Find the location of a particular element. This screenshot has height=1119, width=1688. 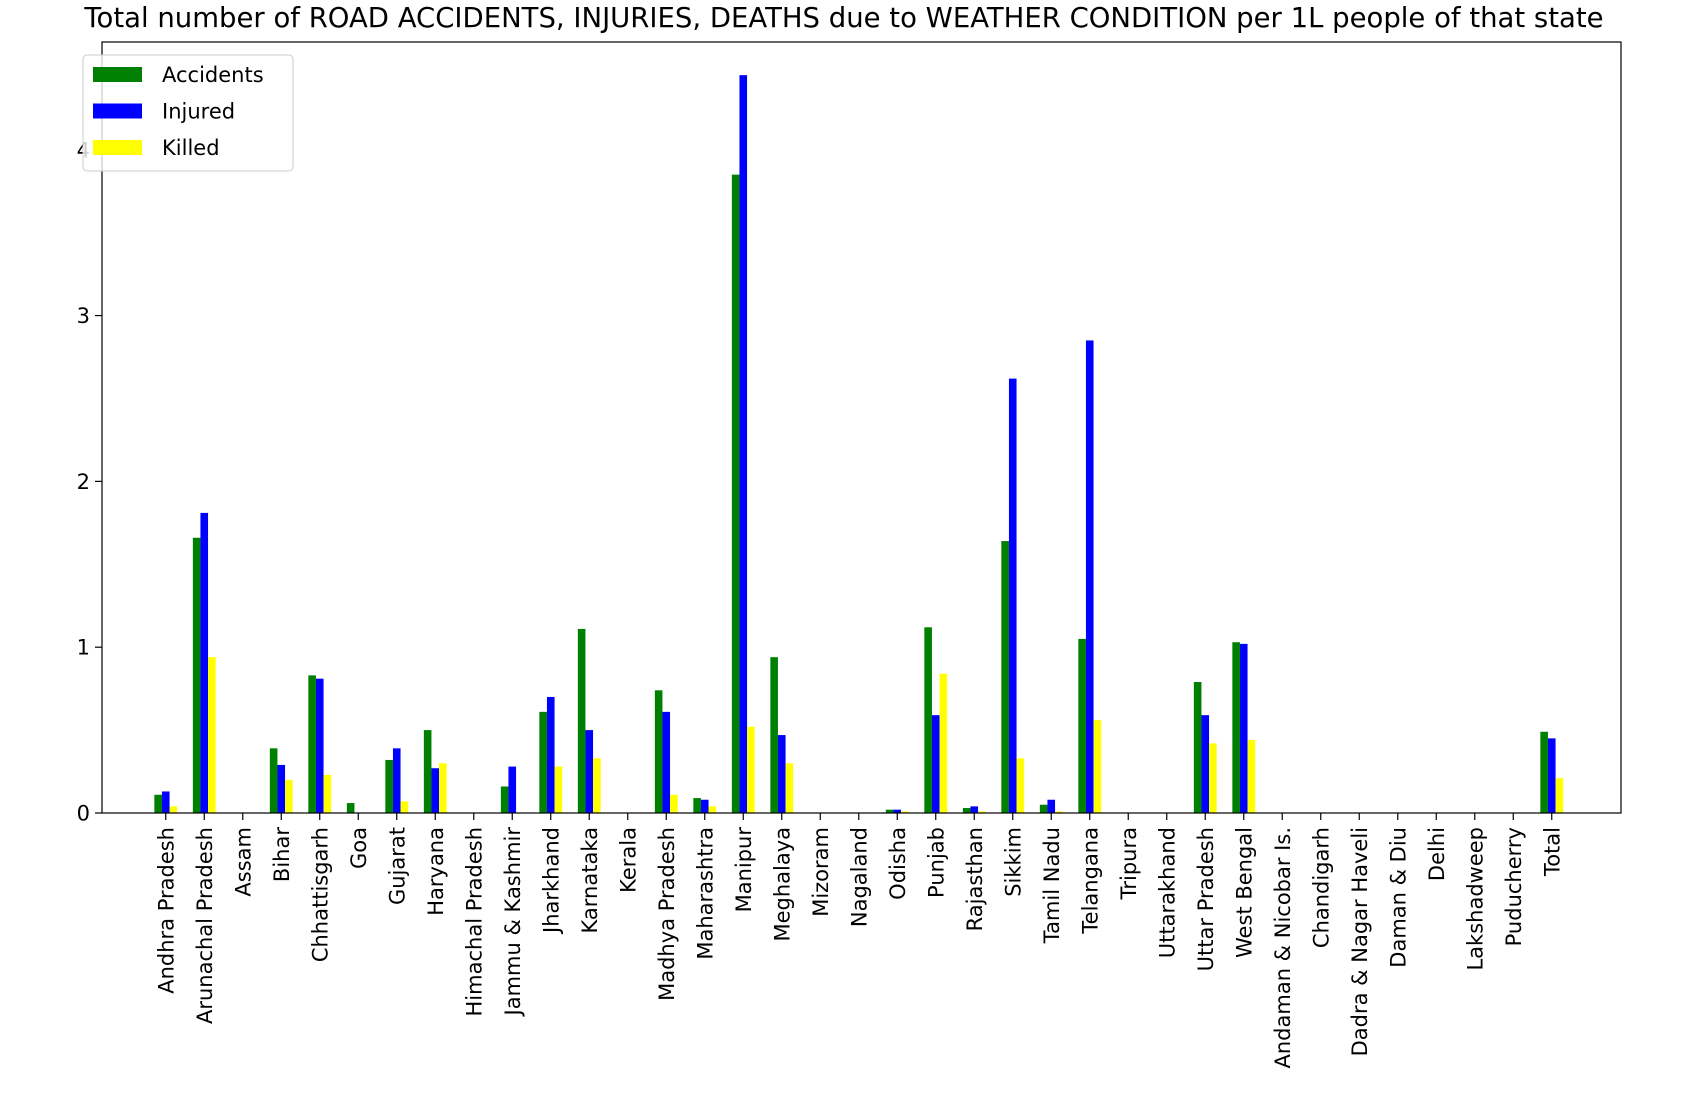

x-tick-label: Dadra & Nagar Haveli is located at coordinates (1360, 941).